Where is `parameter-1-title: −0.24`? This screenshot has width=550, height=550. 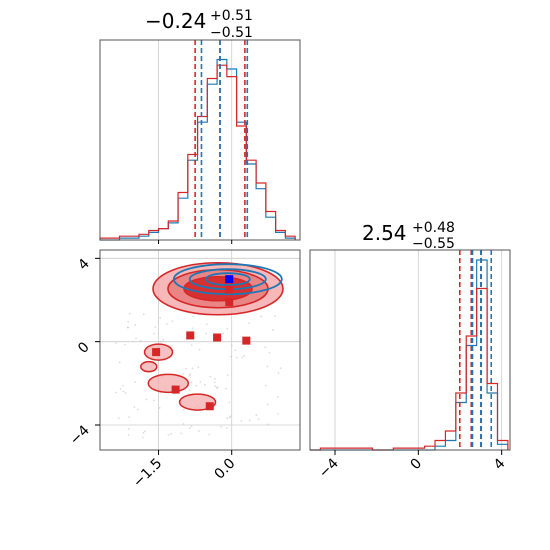 parameter-1-title: −0.24 is located at coordinates (175, 21).